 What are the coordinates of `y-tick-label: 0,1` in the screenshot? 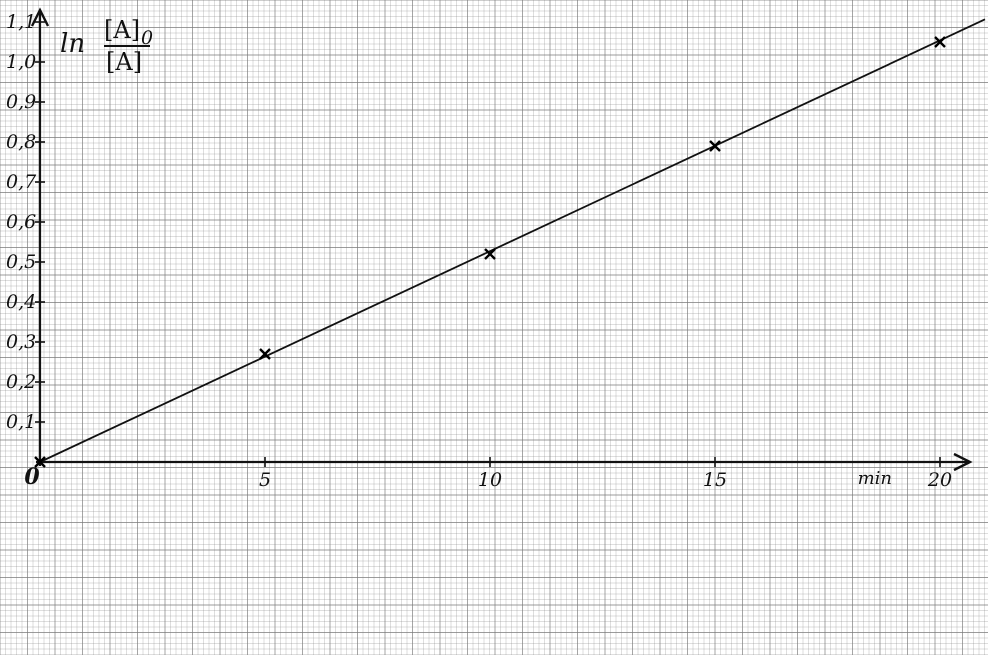 It's located at (21, 422).